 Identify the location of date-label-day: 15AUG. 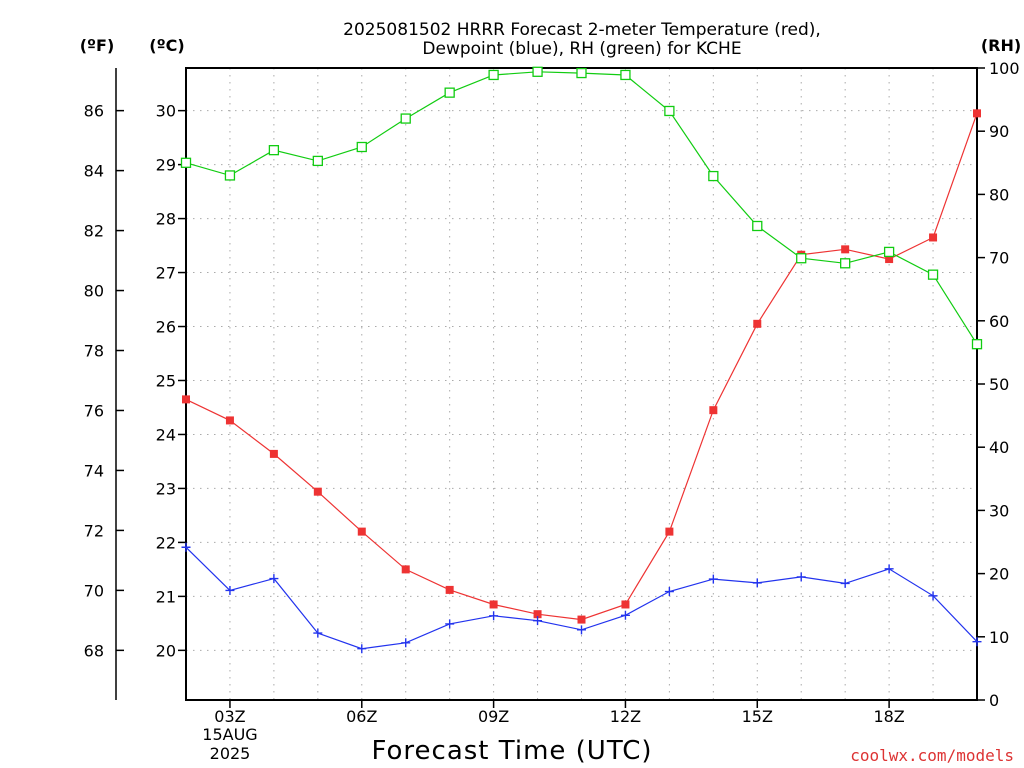
(229, 734).